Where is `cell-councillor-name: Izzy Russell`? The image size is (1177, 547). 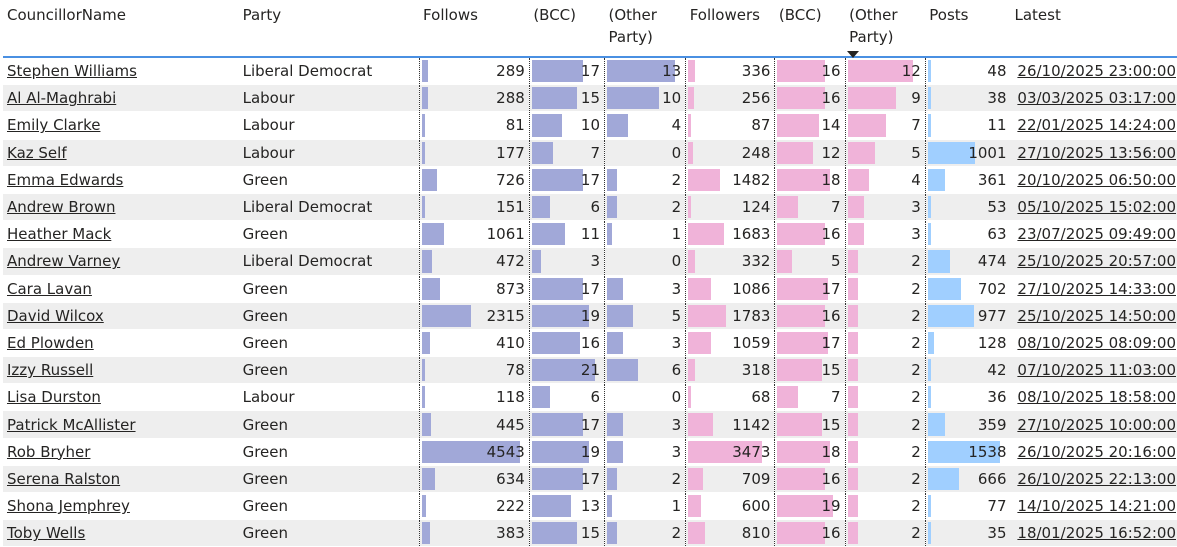
cell-councillor-name: Izzy Russell is located at coordinates (121, 370).